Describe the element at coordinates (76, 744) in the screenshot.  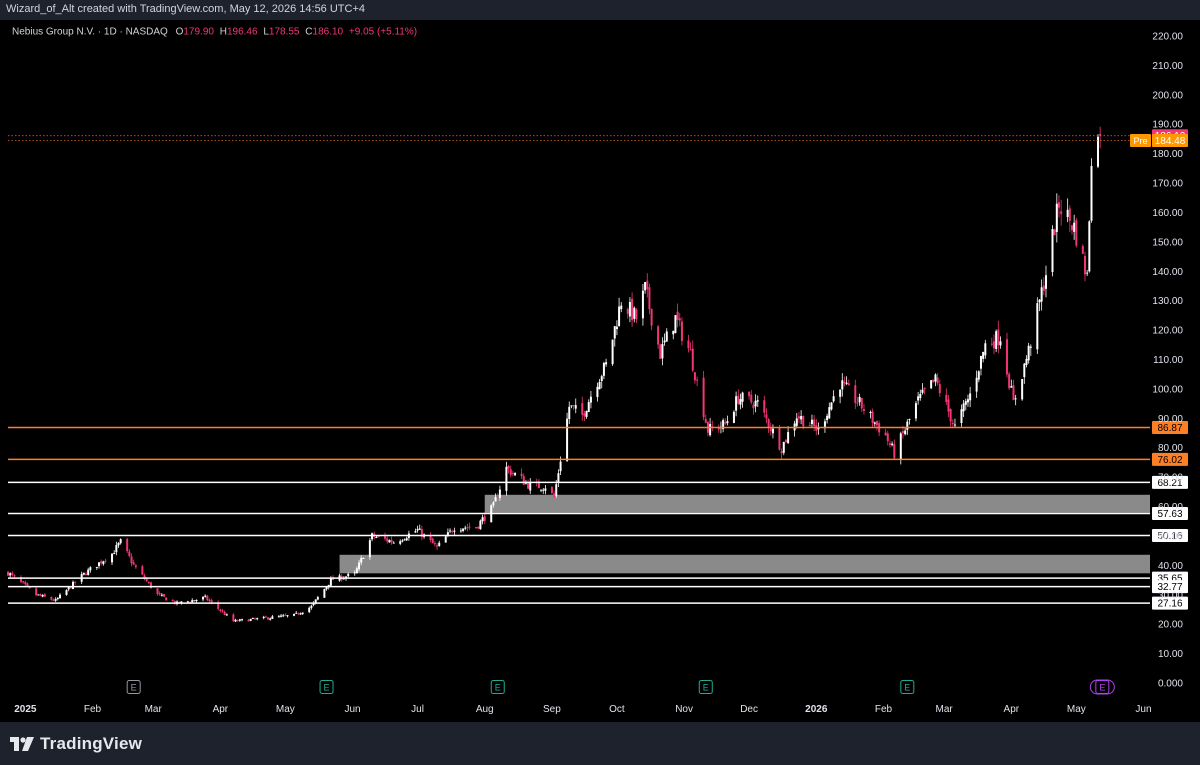
I see `tradingview-logo: TradingView` at that location.